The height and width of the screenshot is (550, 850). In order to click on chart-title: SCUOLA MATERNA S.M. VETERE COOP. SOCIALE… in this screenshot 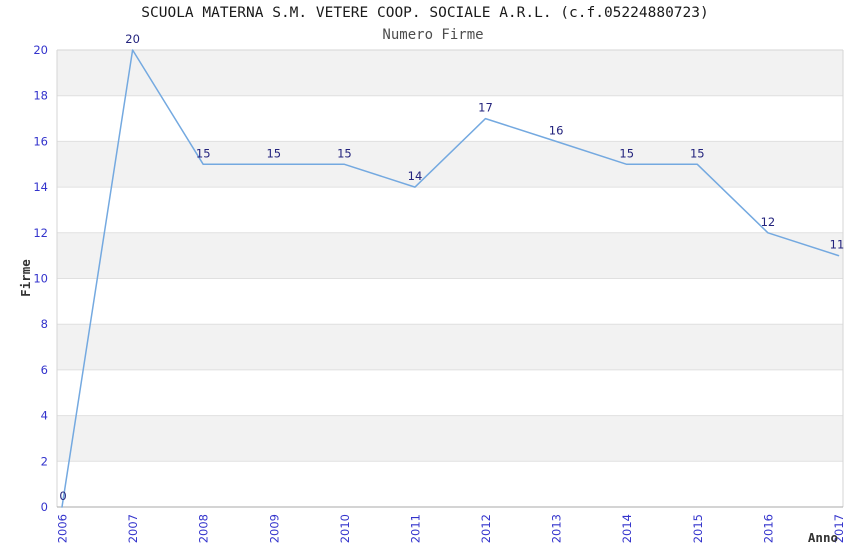, I will do `click(425, 13)`.